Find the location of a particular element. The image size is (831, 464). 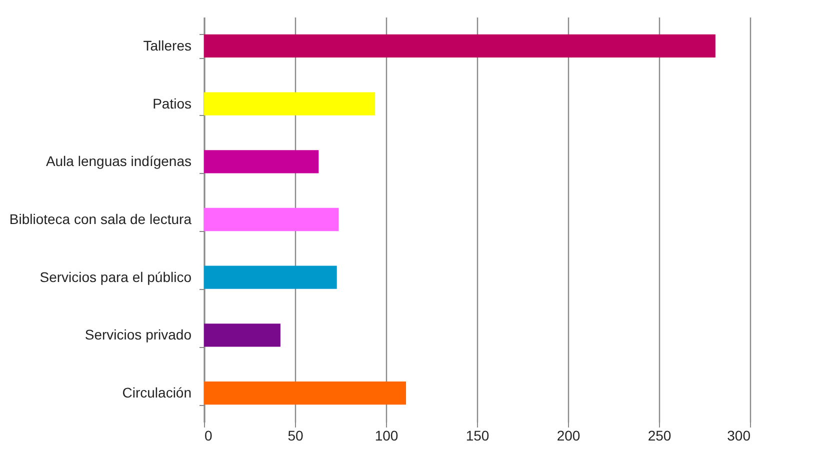

y-tick-label: Biblioteca con sala de lectura is located at coordinates (100, 219).